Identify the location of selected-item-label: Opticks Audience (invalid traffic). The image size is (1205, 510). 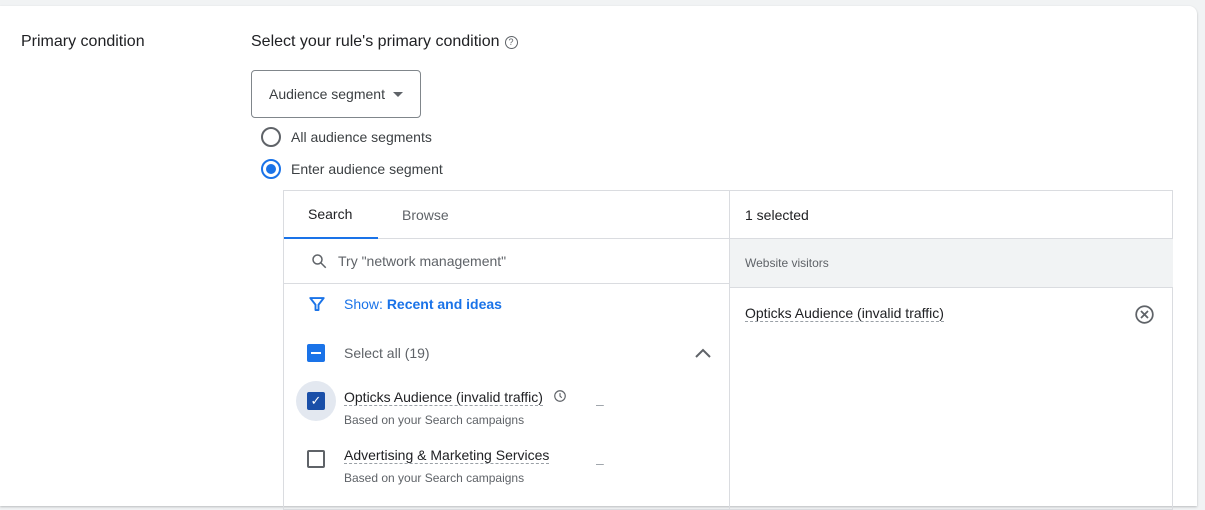
(844, 313).